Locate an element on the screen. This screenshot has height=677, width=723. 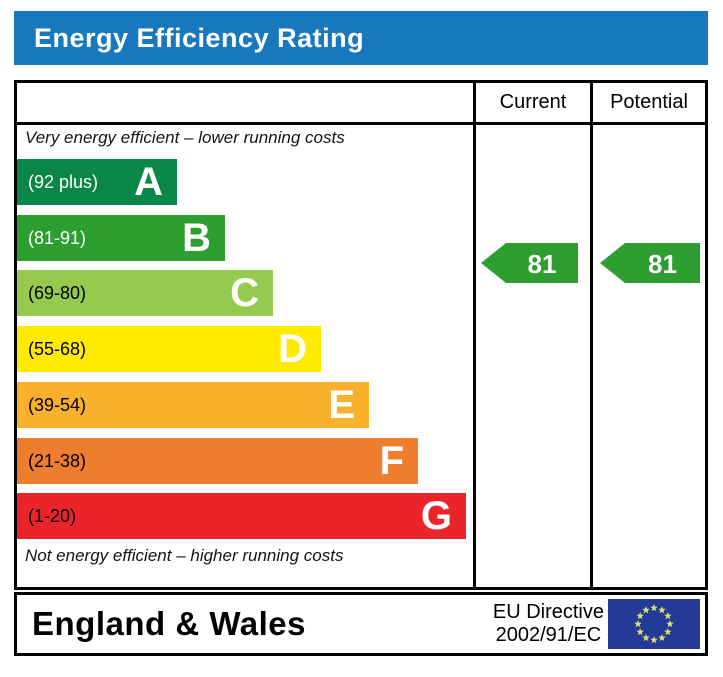
band-letter: E is located at coordinates (341, 405).